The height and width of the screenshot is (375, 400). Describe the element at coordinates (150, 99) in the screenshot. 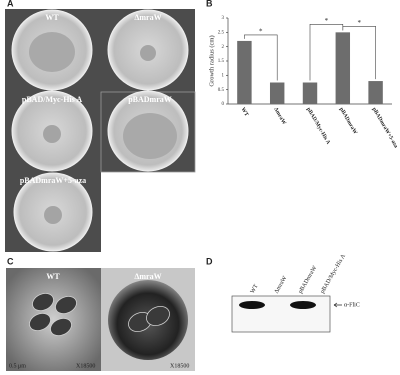

I see `plate-label: pBADmraW` at that location.